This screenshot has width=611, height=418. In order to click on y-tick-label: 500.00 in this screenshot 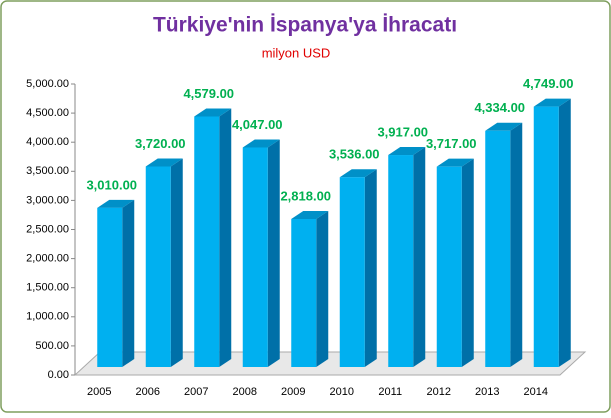, I will do `click(52, 346)`.